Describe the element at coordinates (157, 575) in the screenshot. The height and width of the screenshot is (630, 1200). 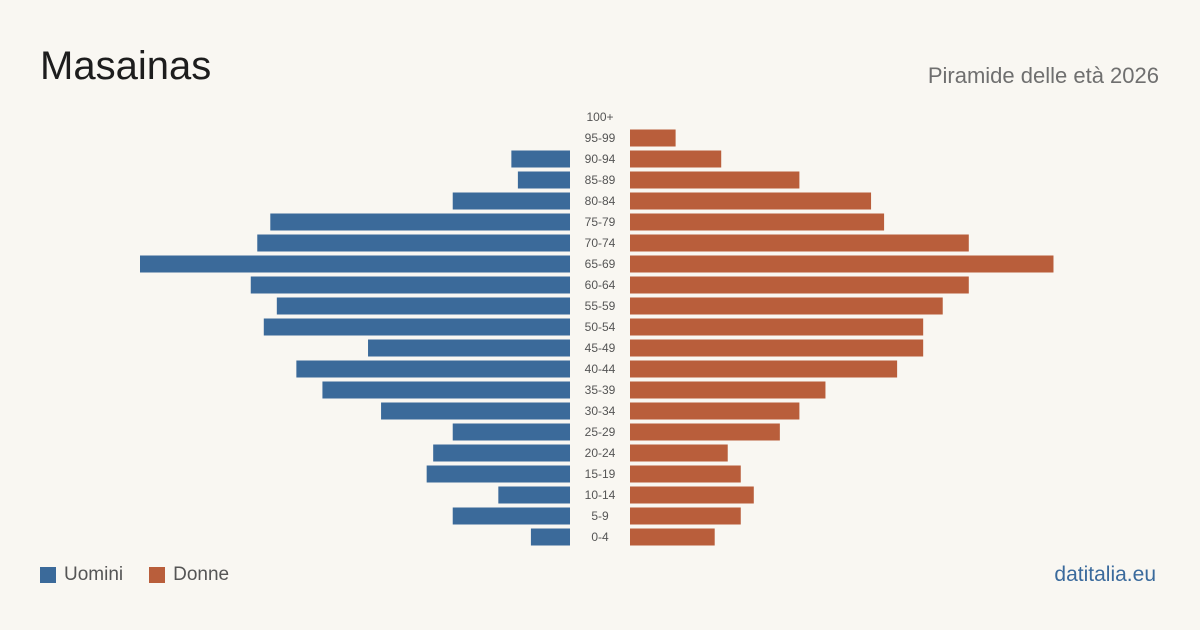
I see `legend-swatch-women` at that location.